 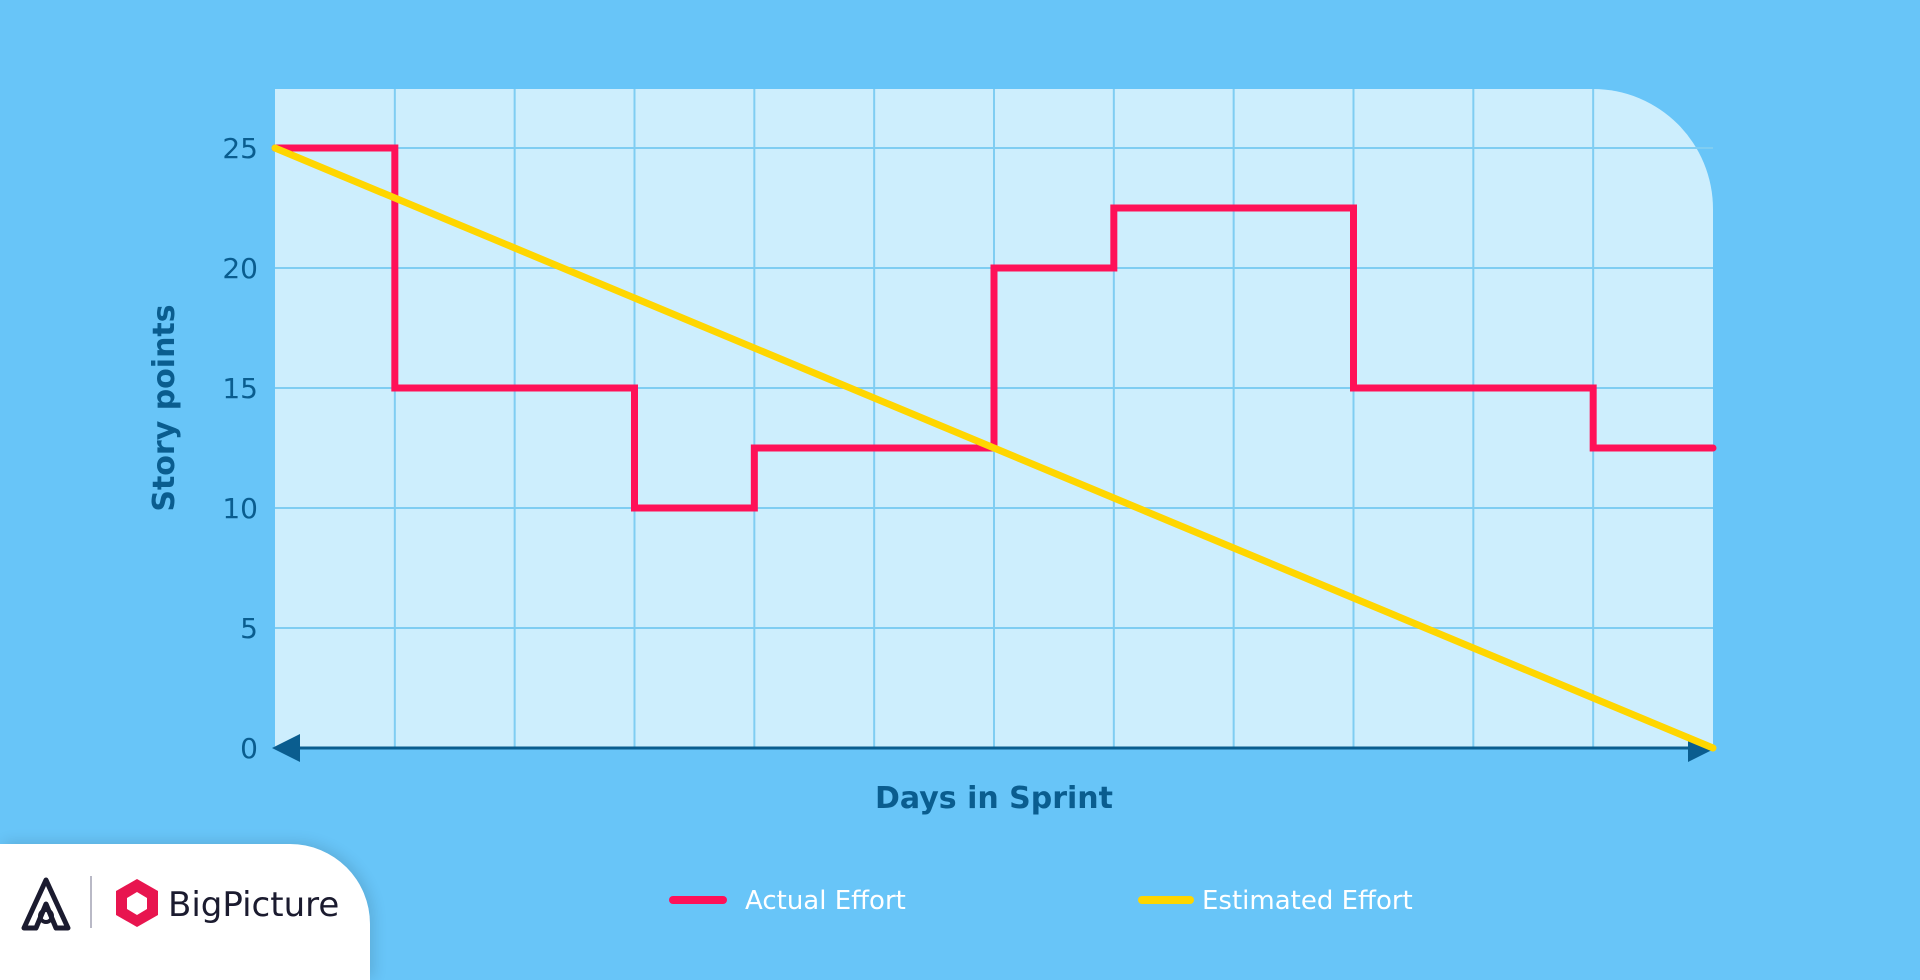 I want to click on y-axis-ticks: 0 5 10 15 20 25, so click(x=240, y=448).